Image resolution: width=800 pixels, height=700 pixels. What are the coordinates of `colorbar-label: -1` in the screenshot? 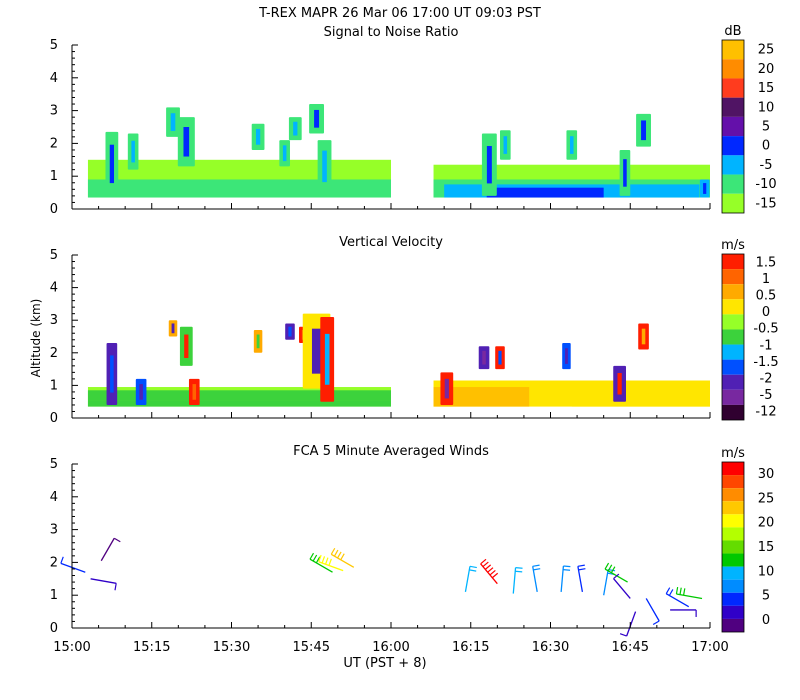 It's located at (766, 345).